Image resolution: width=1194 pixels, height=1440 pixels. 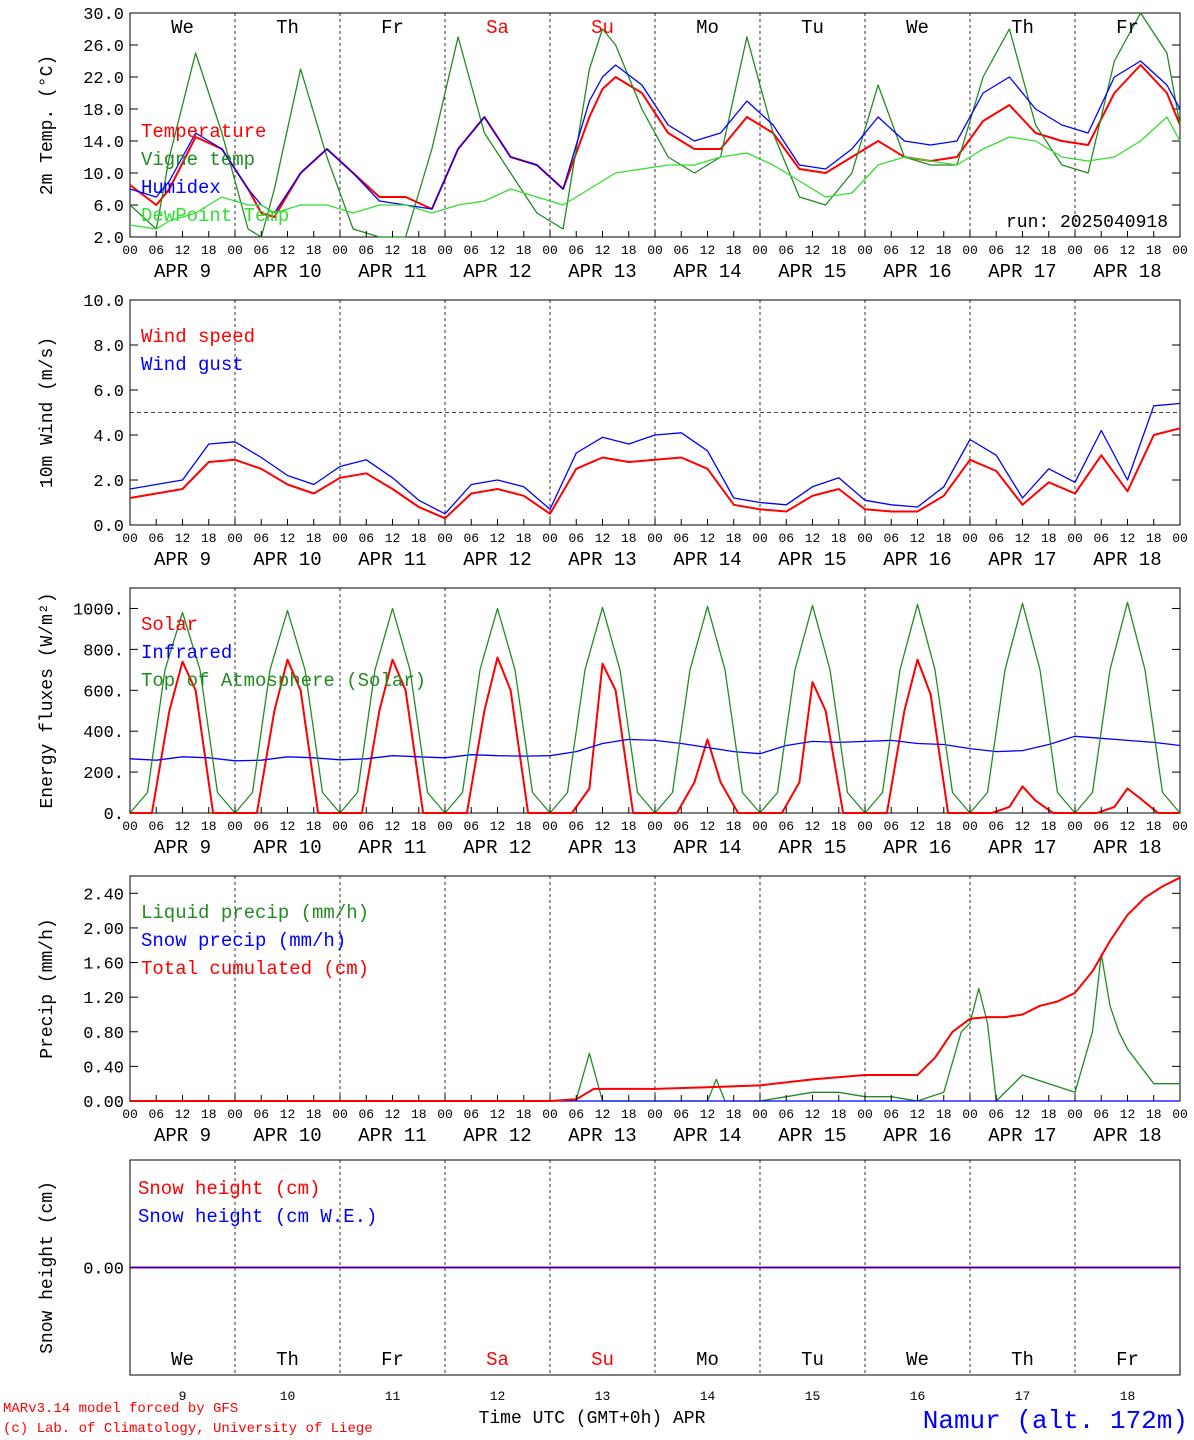 What do you see at coordinates (108, 482) in the screenshot?
I see `y-tick-label: 2.0` at bounding box center [108, 482].